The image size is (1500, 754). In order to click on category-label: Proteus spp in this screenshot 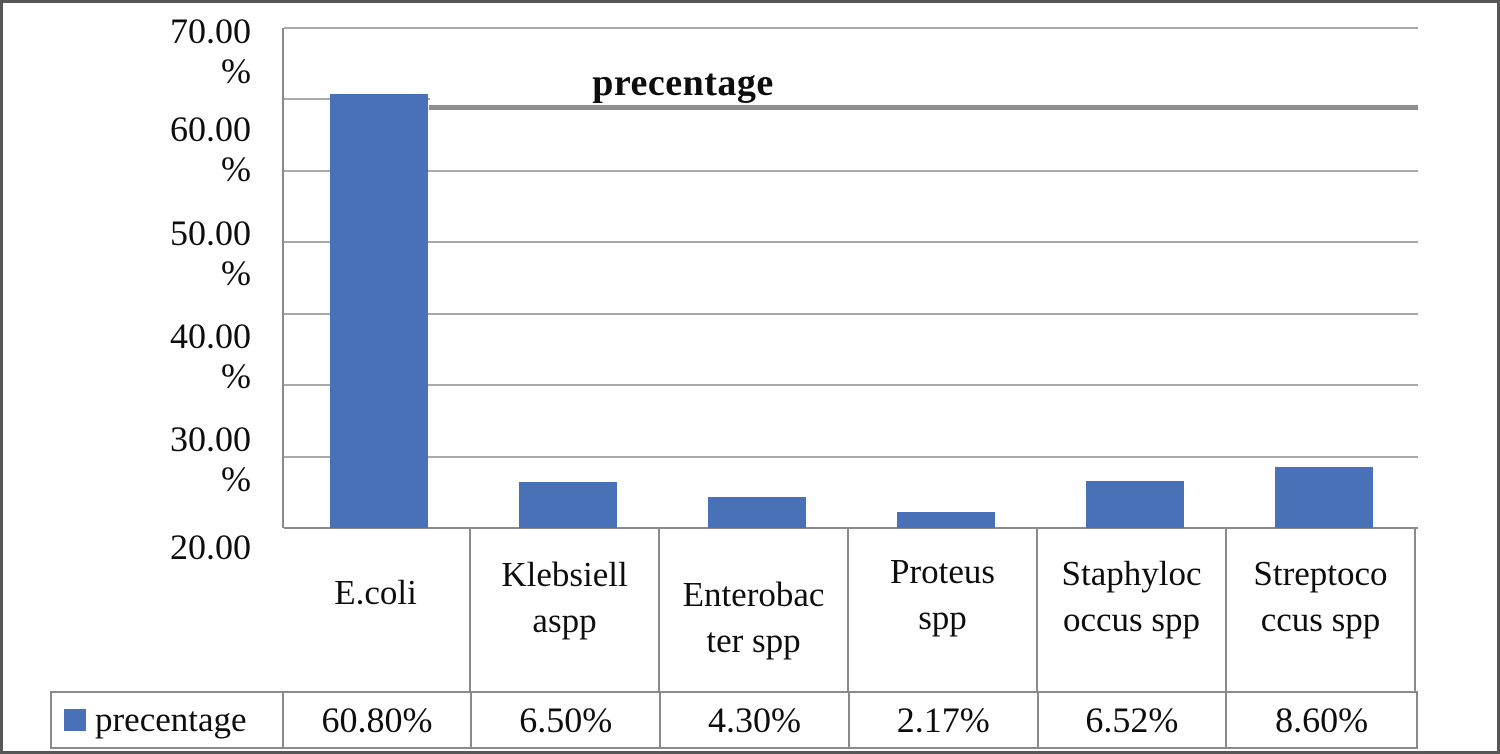, I will do `click(943, 609)`.